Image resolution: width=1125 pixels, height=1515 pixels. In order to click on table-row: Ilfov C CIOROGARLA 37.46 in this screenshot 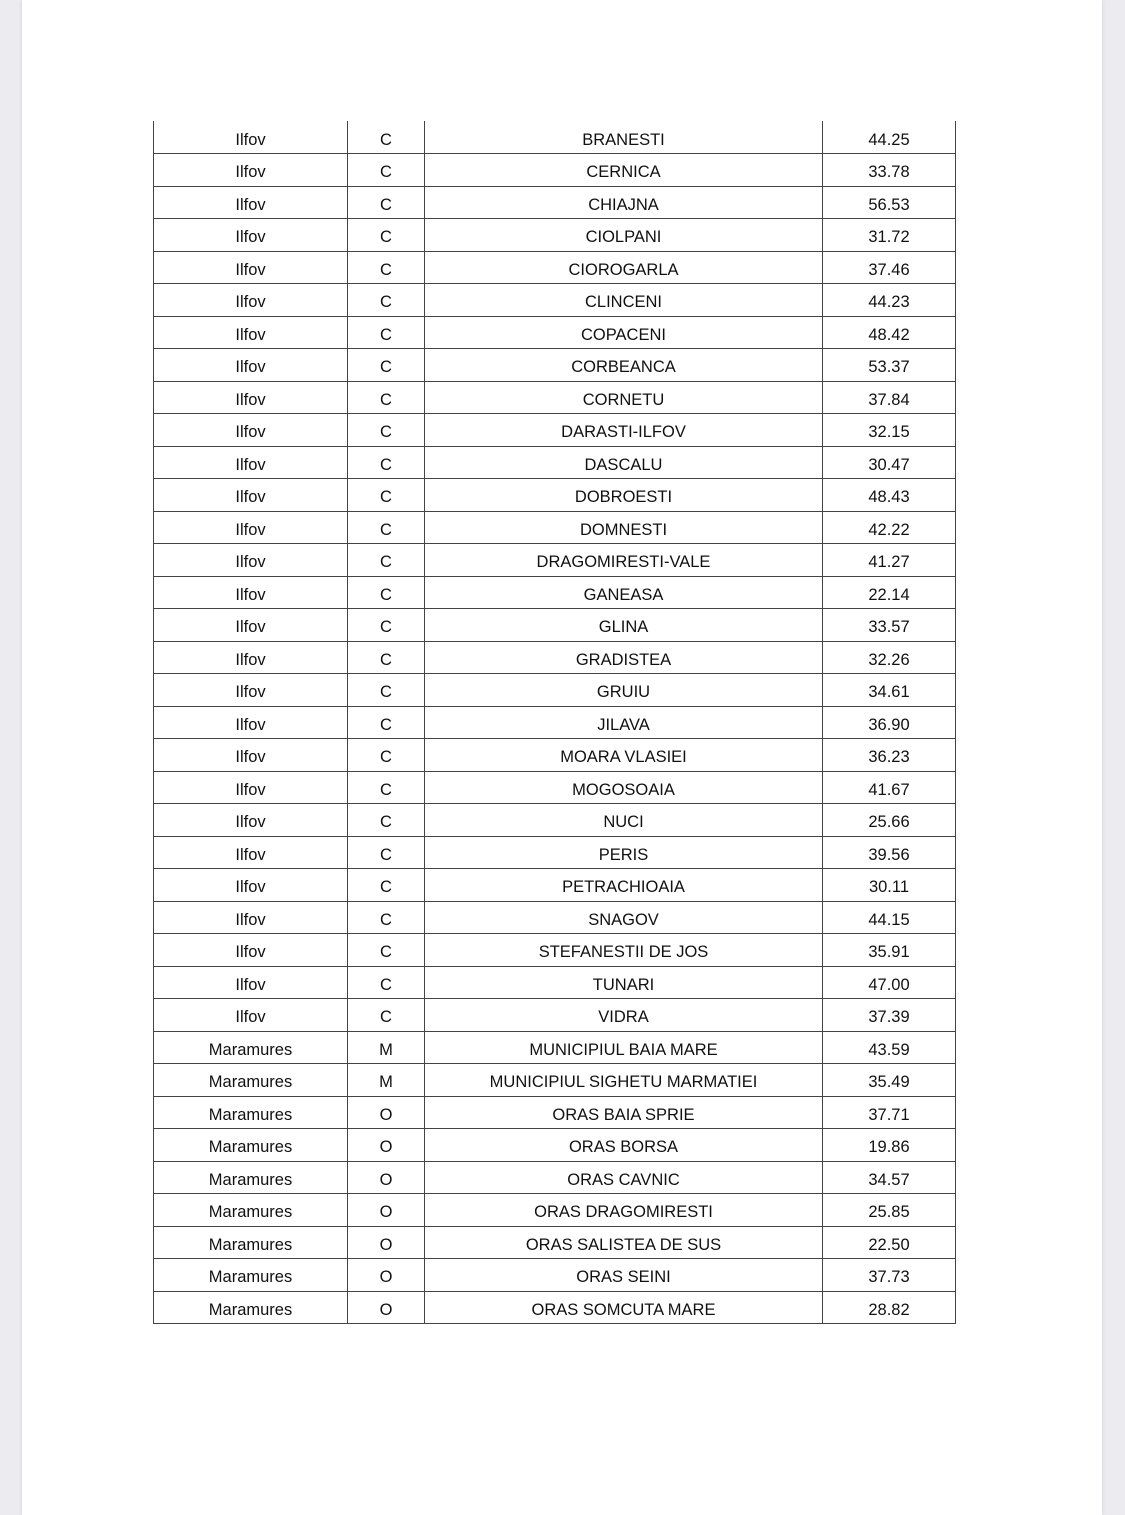, I will do `click(554, 267)`.